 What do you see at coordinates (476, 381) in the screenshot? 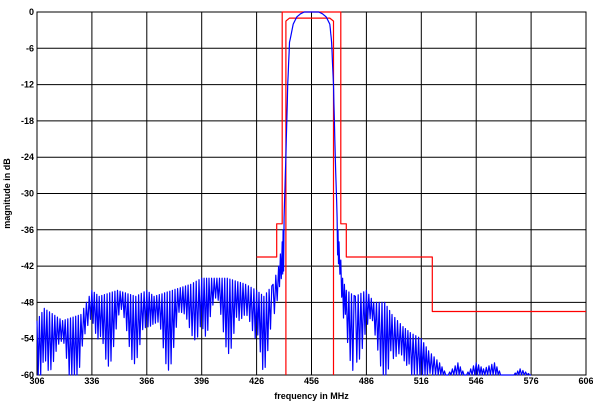
I see `x-tick-label-8: 546` at bounding box center [476, 381].